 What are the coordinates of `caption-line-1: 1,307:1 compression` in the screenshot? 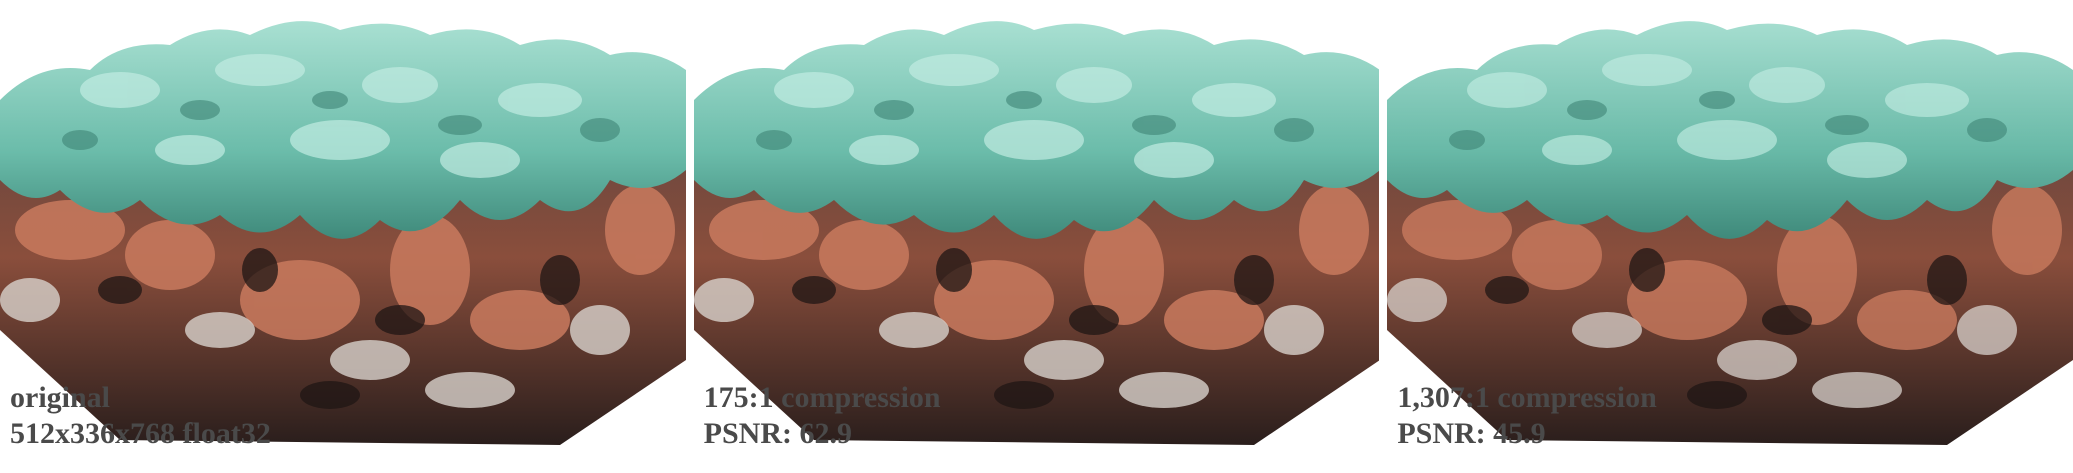 It's located at (1527, 397).